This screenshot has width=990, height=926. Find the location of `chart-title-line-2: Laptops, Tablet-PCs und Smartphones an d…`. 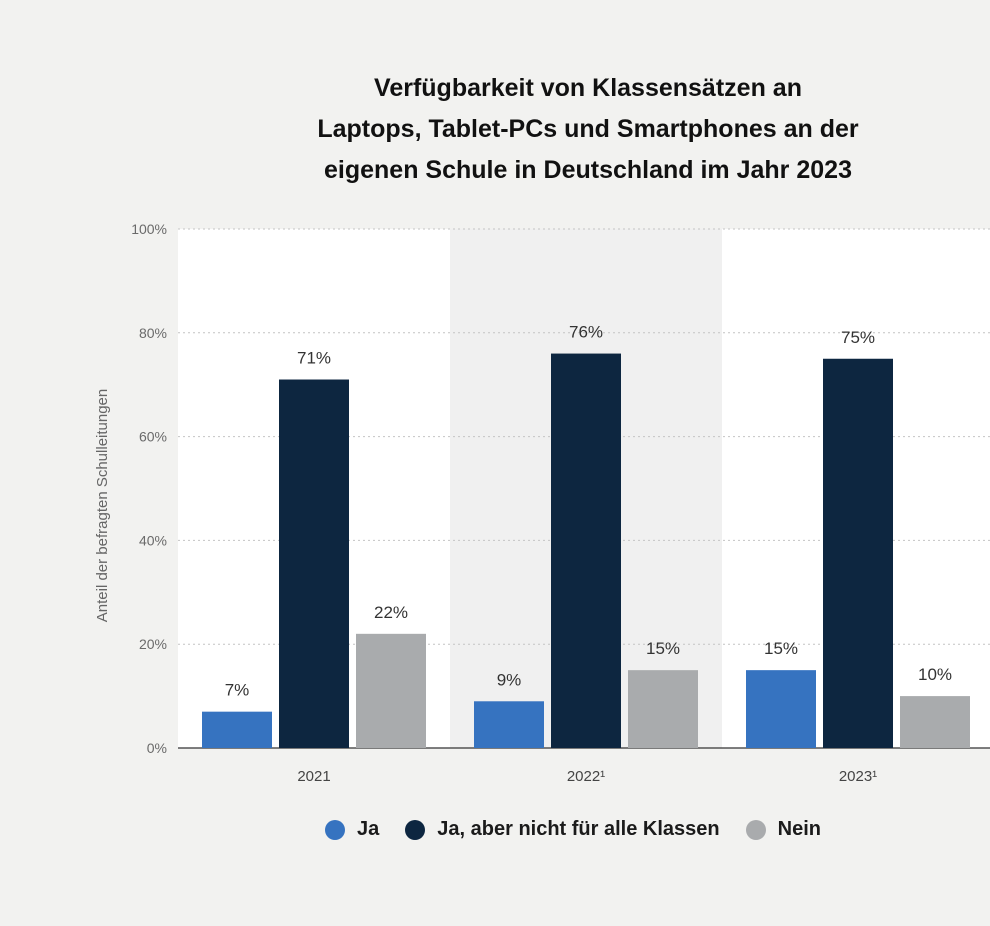

chart-title-line-2: Laptops, Tablet-PCs und Smartphones an d… is located at coordinates (588, 129).